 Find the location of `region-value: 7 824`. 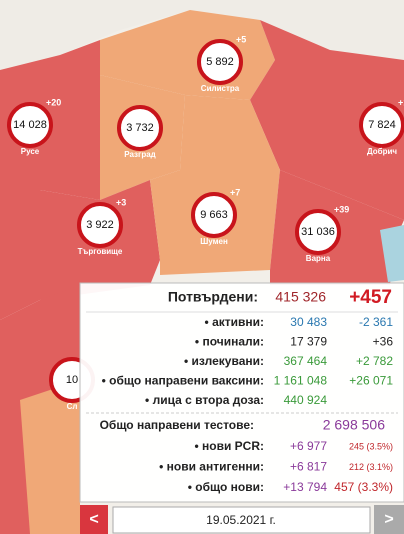

region-value: 7 824 is located at coordinates (382, 125).